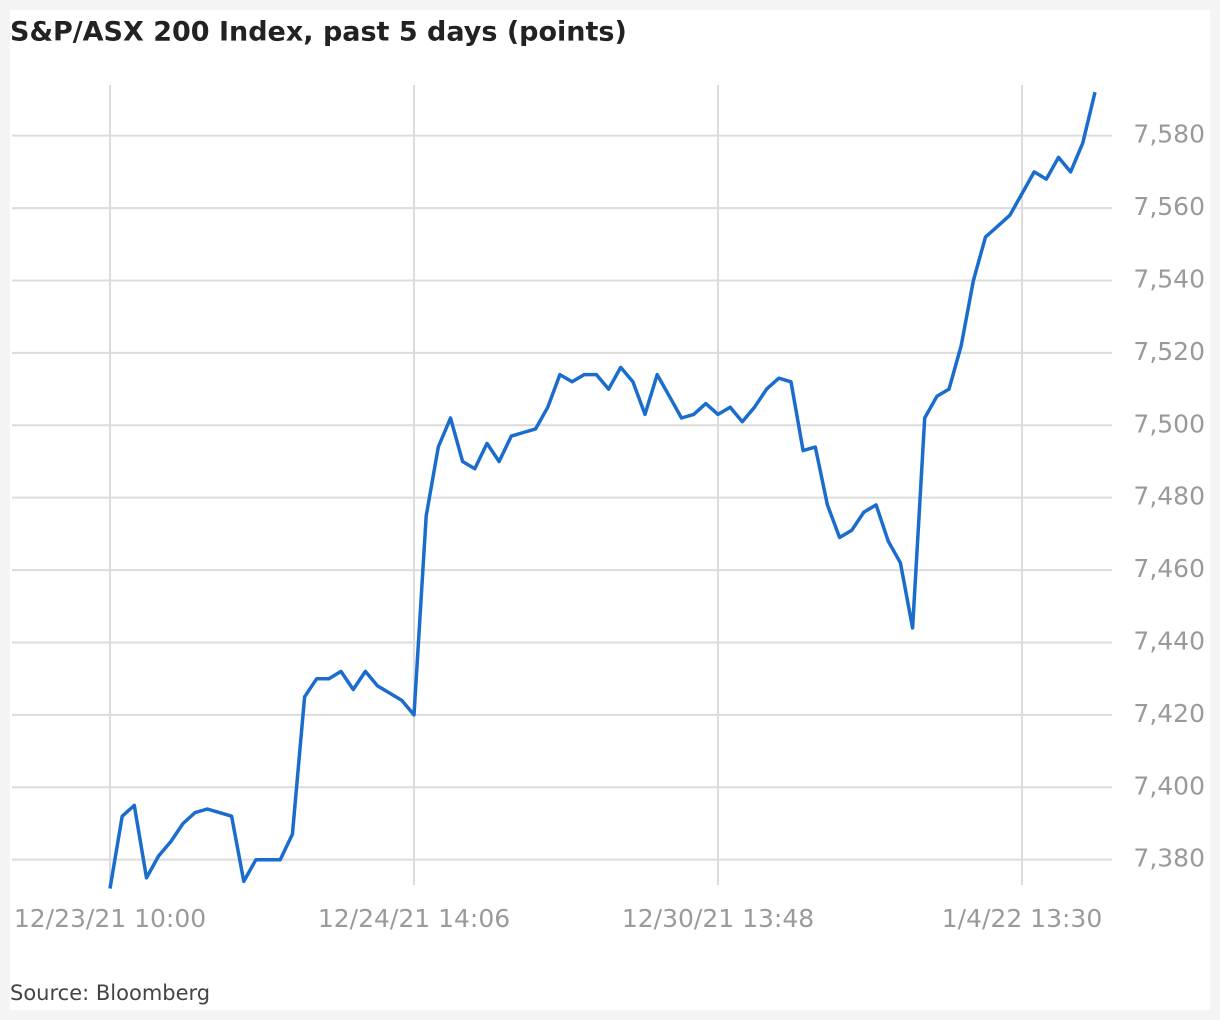  I want to click on y-tick-label: 7,380, so click(1169, 858).